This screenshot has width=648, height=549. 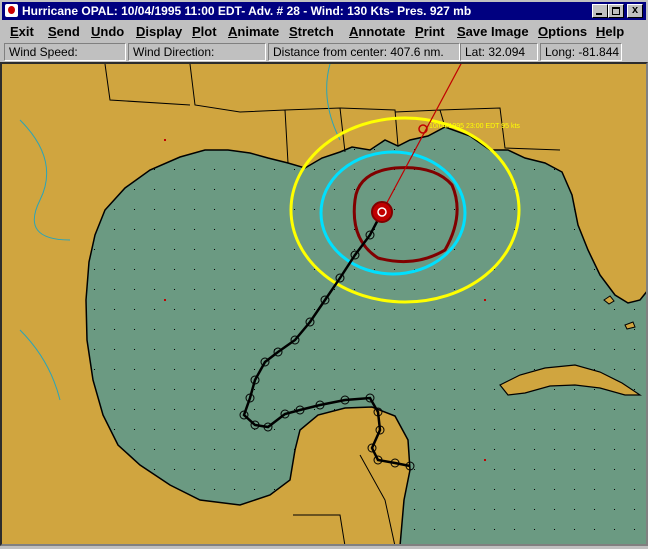 What do you see at coordinates (254, 31) in the screenshot?
I see `menu-item: Animate` at bounding box center [254, 31].